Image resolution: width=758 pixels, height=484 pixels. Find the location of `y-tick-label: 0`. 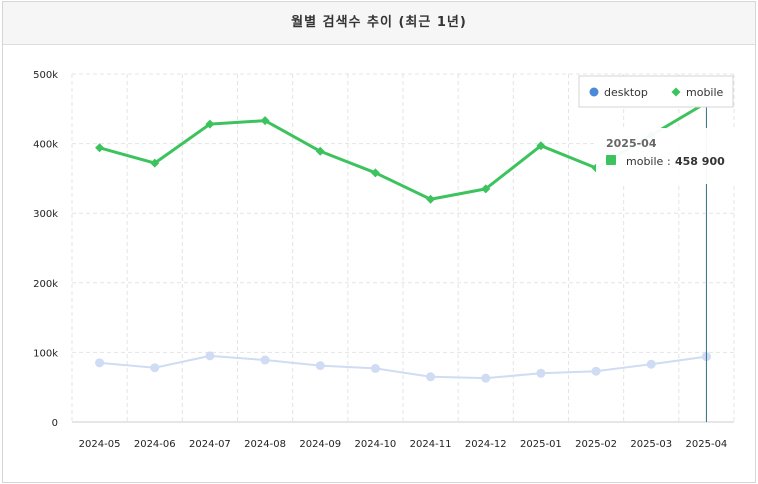

y-tick-label: 0 is located at coordinates (55, 423).